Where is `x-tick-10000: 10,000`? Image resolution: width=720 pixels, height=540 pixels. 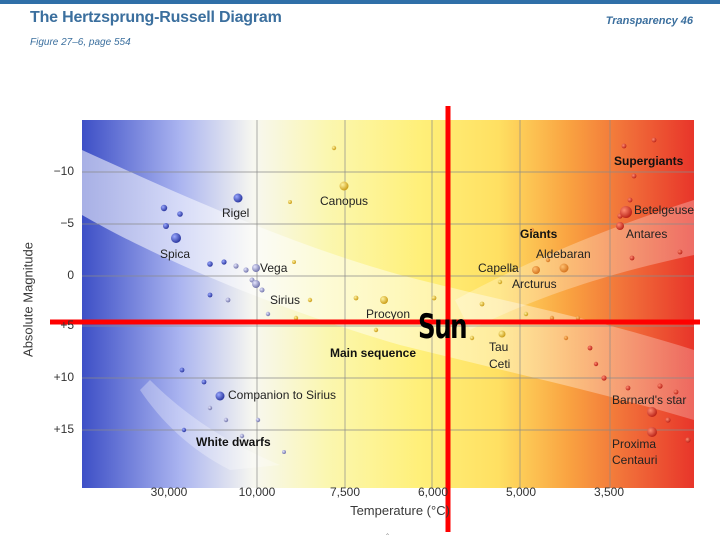 x-tick-10000: 10,000 is located at coordinates (257, 492).